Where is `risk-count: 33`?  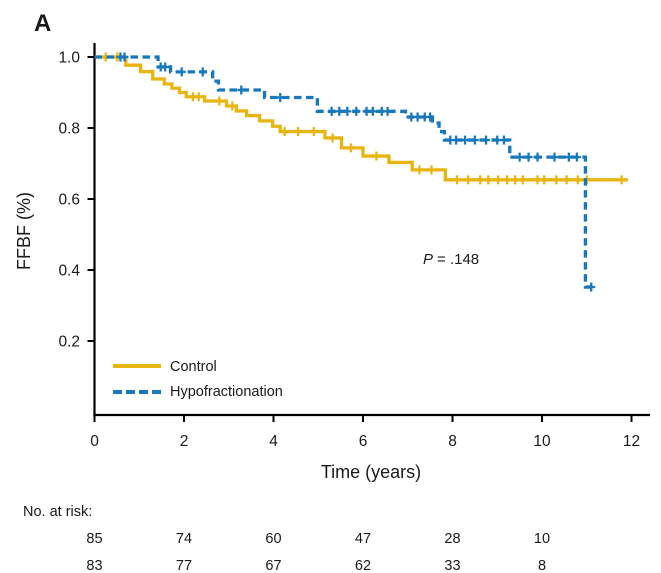
risk-count: 33 is located at coordinates (452, 565).